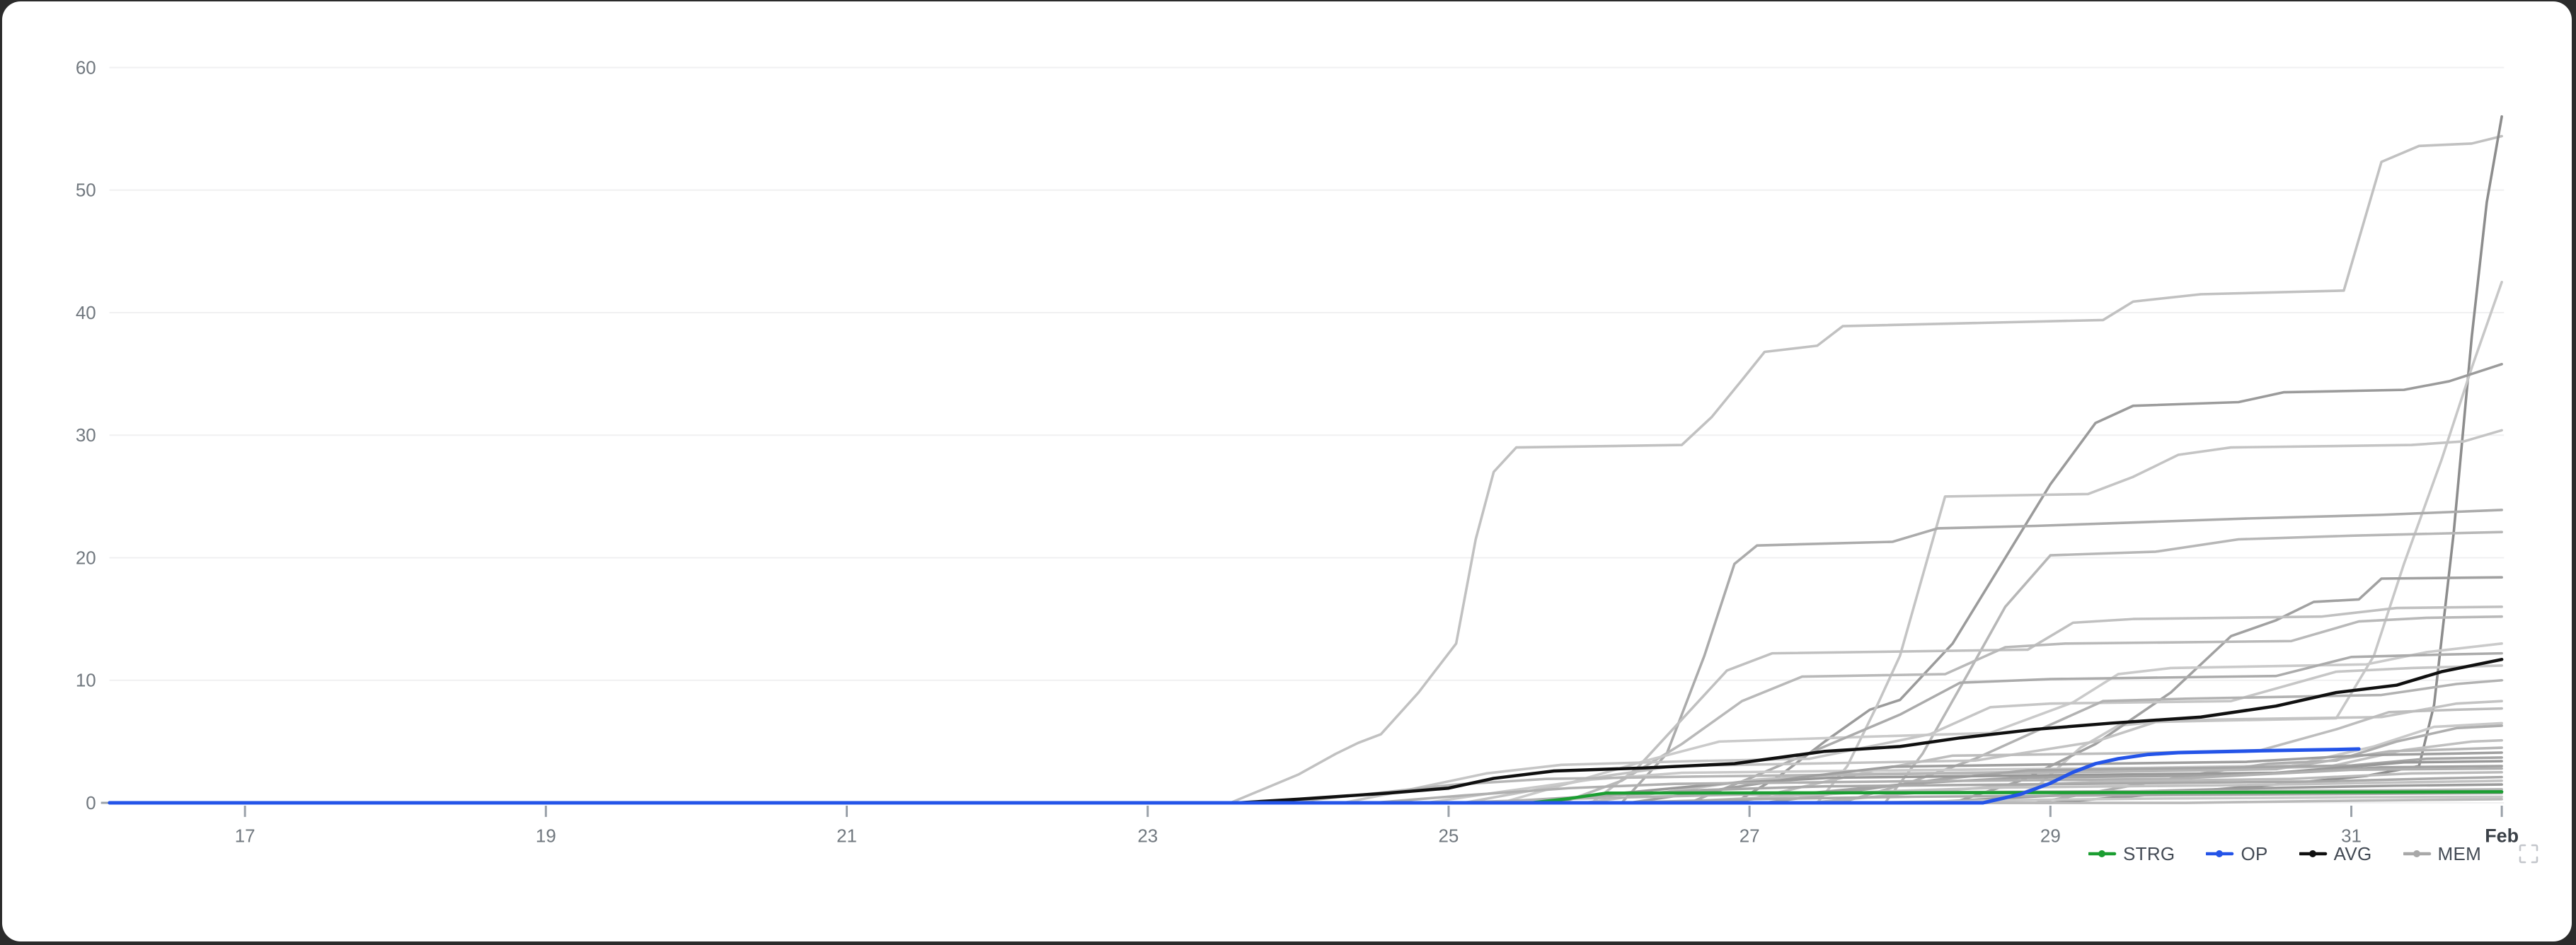  What do you see at coordinates (86, 436) in the screenshot?
I see `y-axis-label-30: 30` at bounding box center [86, 436].